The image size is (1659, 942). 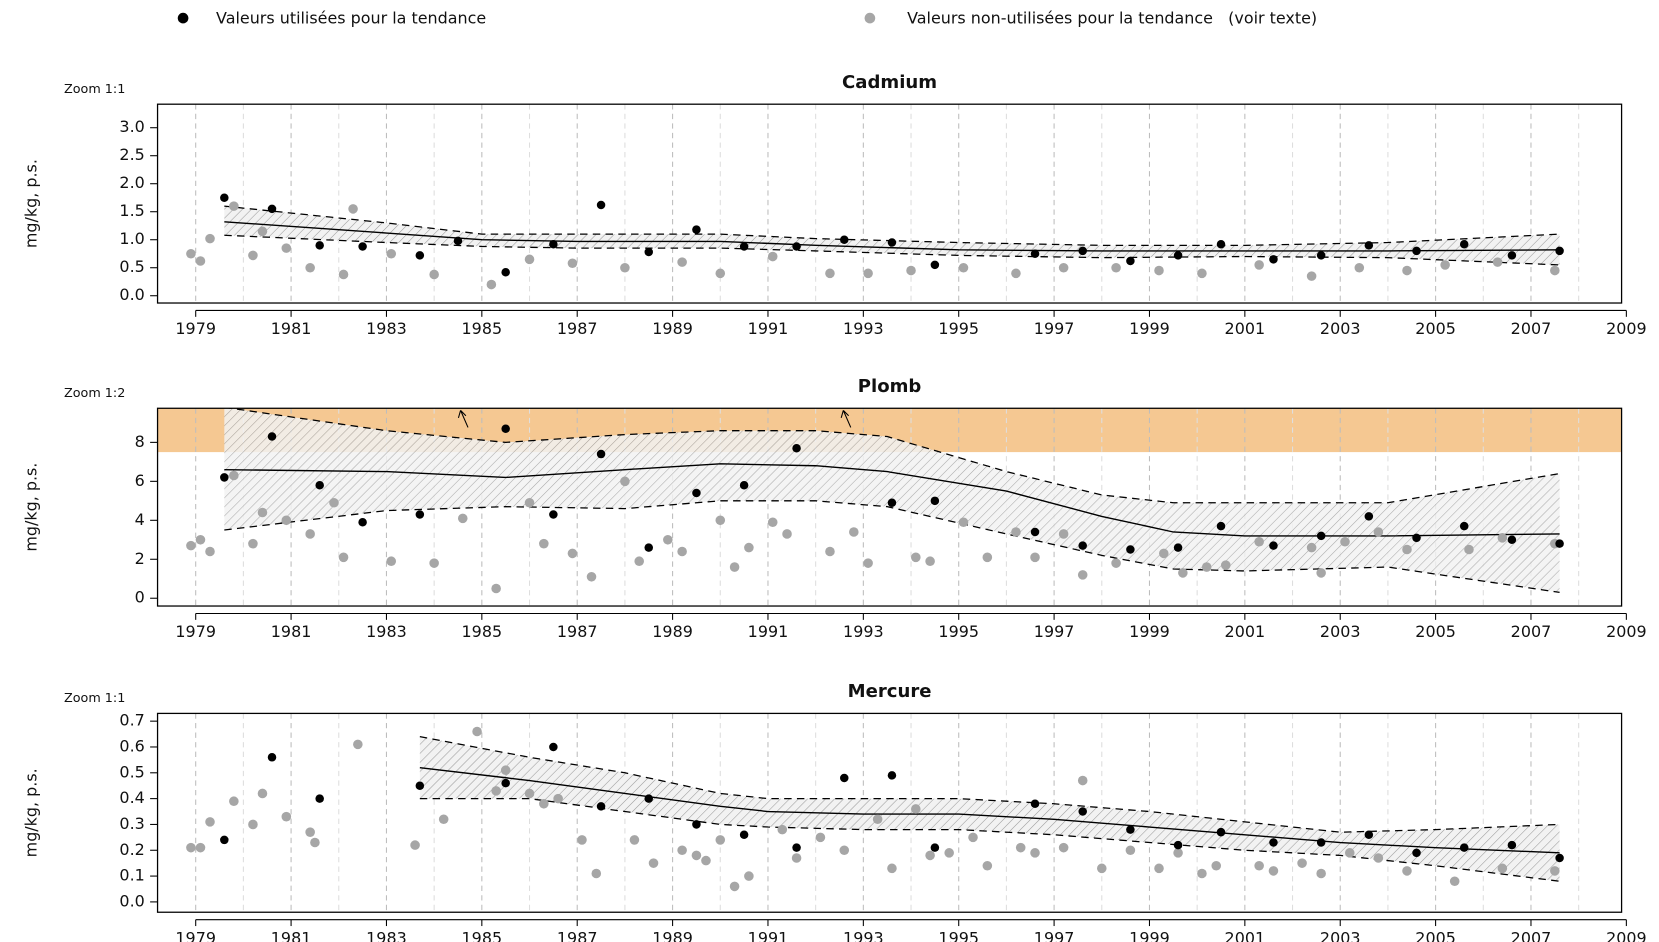 I want to click on x-tick-label: 1999, so click(x=1149, y=328).